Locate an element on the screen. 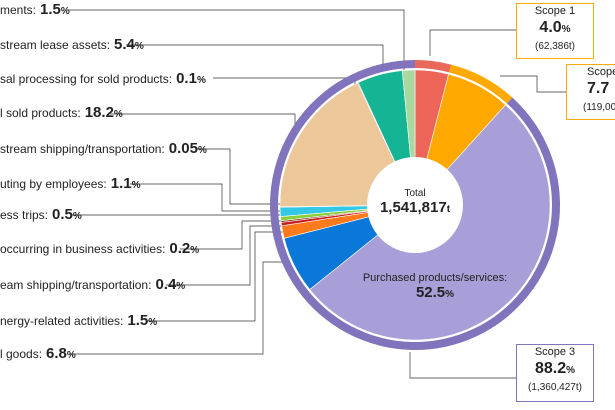  scope2-value: 7.7 is located at coordinates (598, 88).